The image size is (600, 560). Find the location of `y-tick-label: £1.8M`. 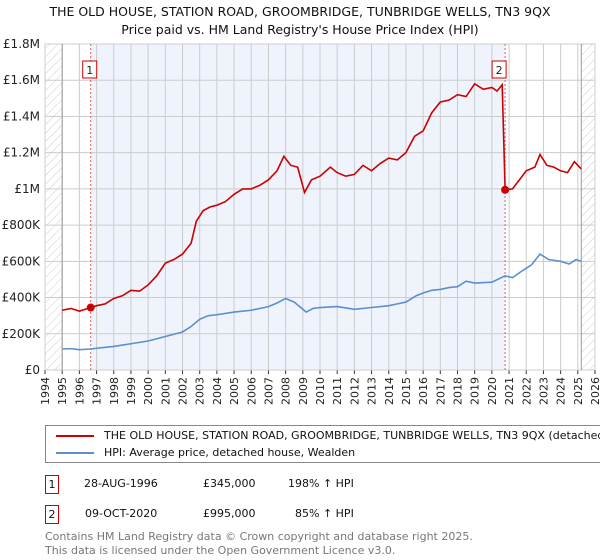

y-tick-label: £1.8M is located at coordinates (21, 44).